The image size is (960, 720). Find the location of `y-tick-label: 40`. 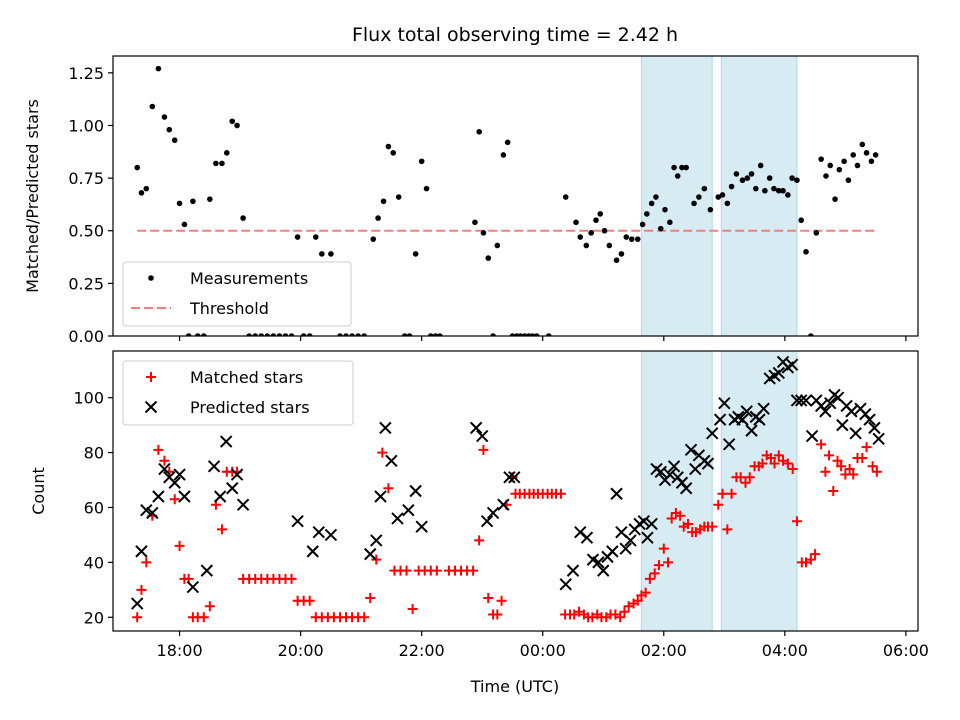

y-tick-label: 40 is located at coordinates (94, 562).